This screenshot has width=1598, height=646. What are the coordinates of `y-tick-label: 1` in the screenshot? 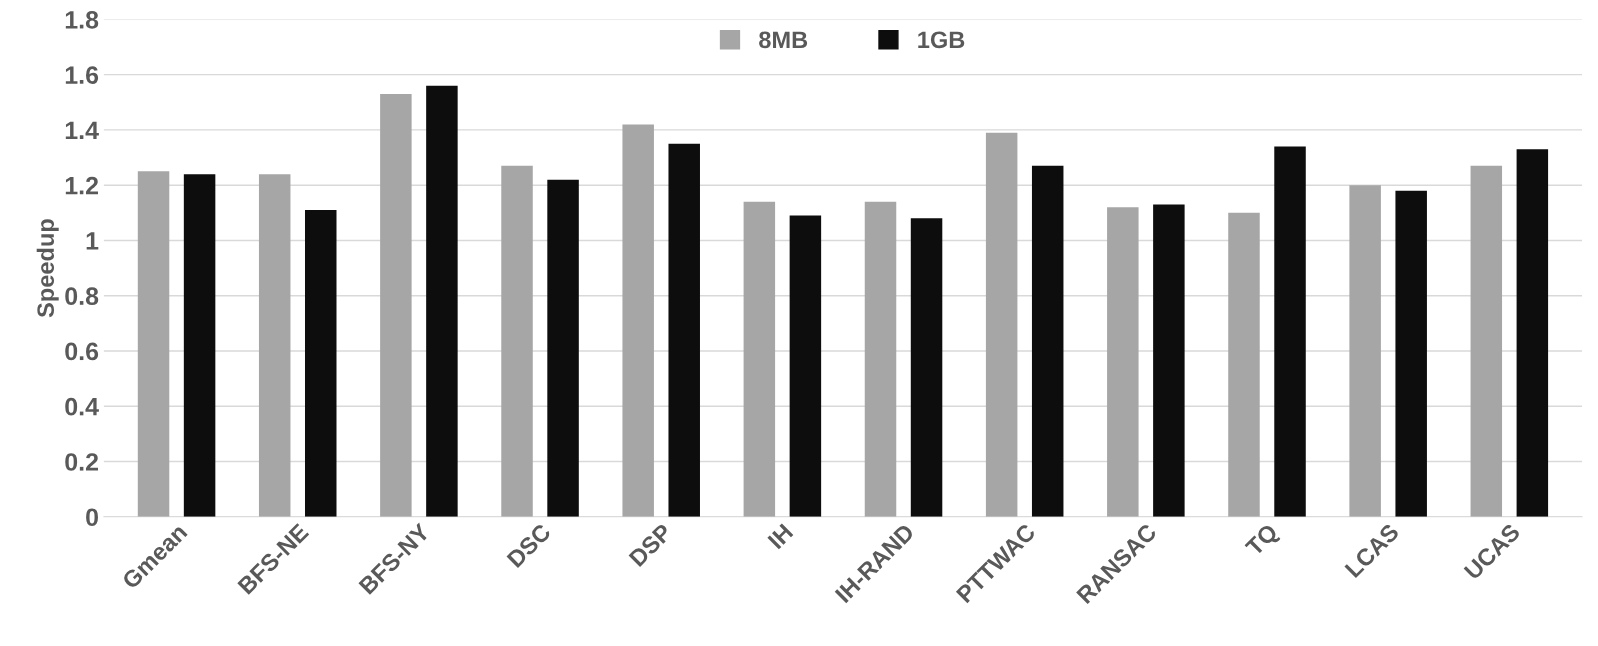 It's located at (92, 241).